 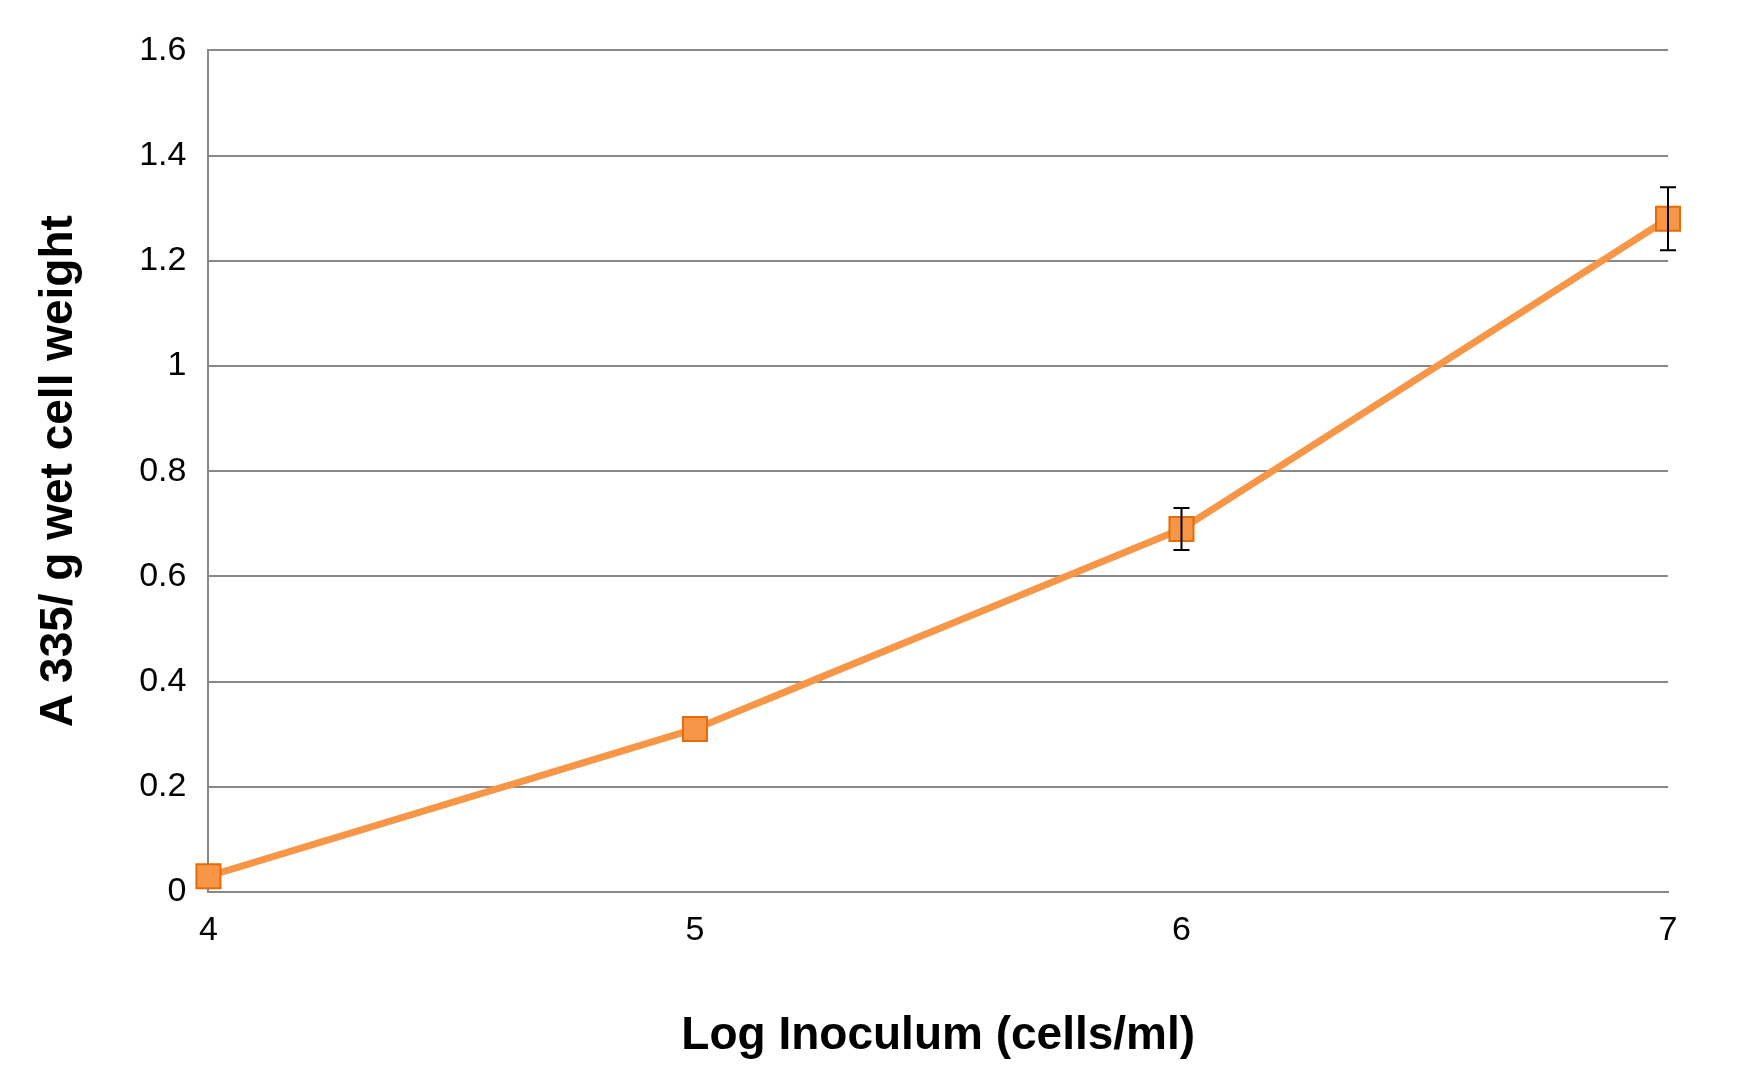 What do you see at coordinates (163, 258) in the screenshot?
I see `y-tick-label: 1.2` at bounding box center [163, 258].